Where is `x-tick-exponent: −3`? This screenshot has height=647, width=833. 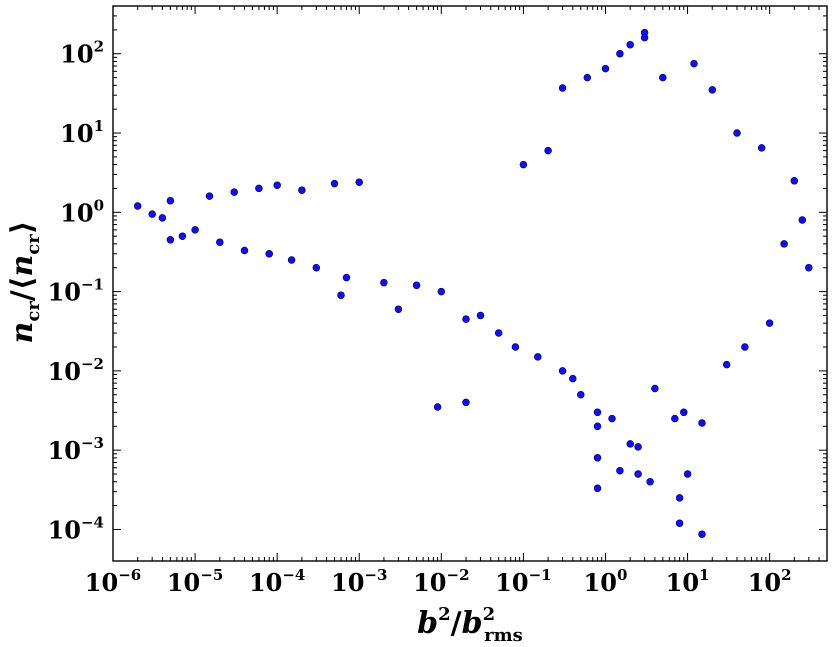 x-tick-exponent: −3 is located at coordinates (375, 575).